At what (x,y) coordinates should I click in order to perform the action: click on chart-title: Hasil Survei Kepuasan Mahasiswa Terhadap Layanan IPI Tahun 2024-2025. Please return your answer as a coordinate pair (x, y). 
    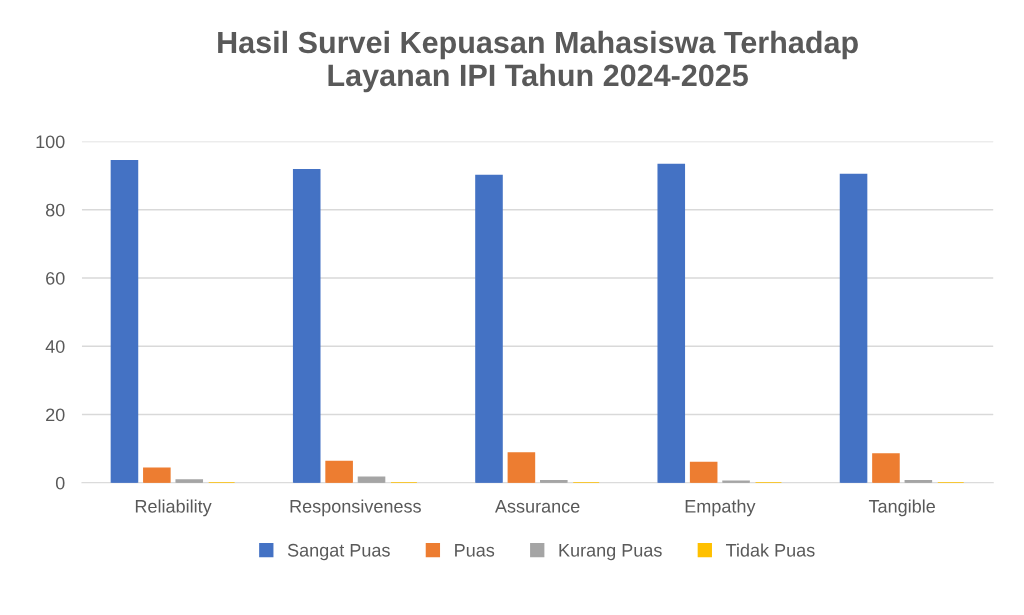
    Looking at the image, I should click on (538, 61).